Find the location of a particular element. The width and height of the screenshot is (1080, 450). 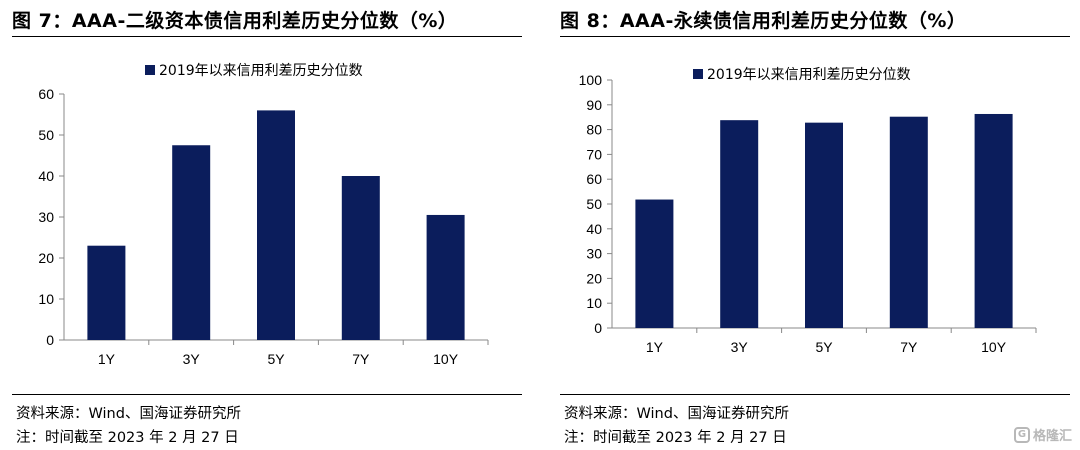

gelonghui-logo-icon: G is located at coordinates (1021, 434).